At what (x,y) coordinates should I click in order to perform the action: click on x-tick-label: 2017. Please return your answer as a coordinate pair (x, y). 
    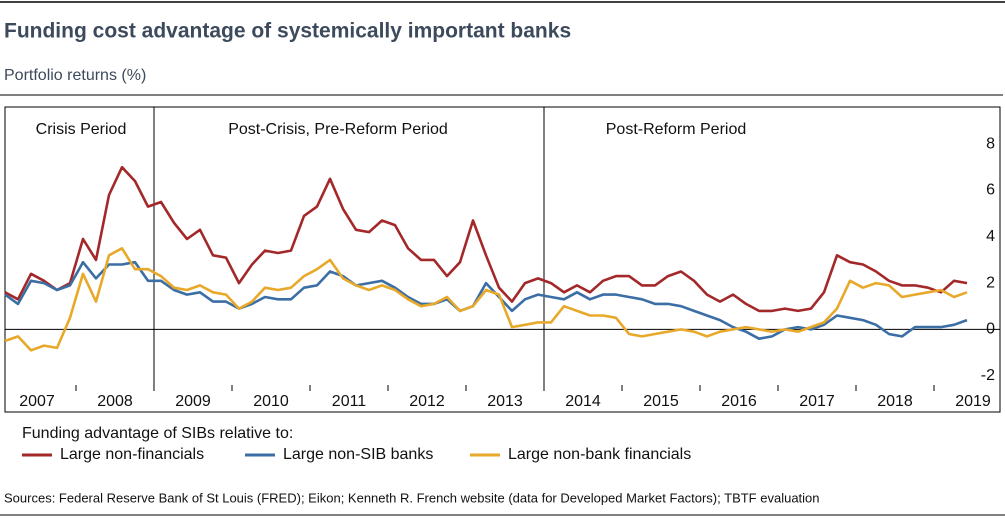
    Looking at the image, I should click on (817, 401).